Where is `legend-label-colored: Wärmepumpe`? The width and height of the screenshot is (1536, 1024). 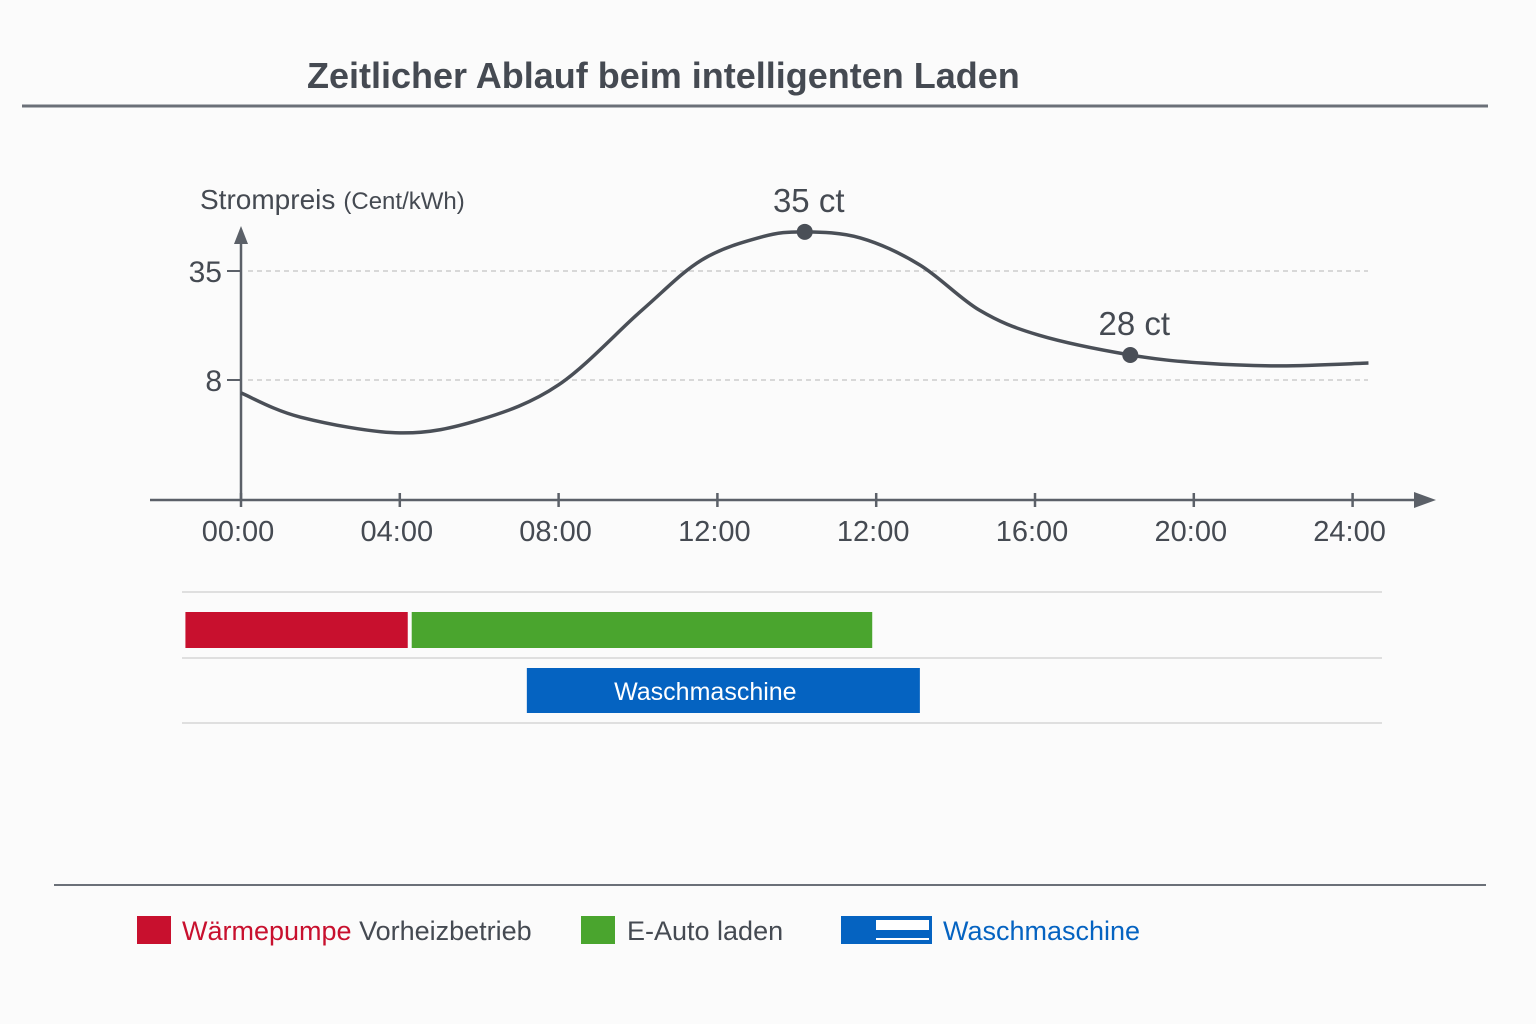 legend-label-colored: Wärmepumpe is located at coordinates (267, 931).